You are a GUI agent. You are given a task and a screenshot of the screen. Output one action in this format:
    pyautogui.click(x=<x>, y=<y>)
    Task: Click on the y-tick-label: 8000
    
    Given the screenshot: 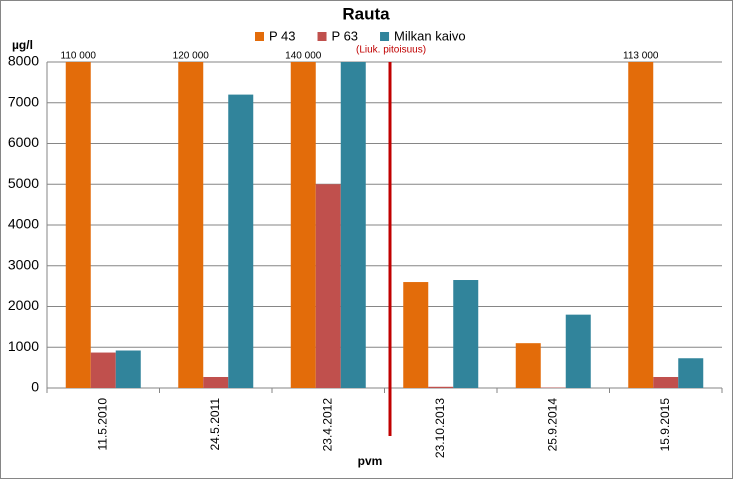 What is the action you would take?
    pyautogui.click(x=23, y=61)
    